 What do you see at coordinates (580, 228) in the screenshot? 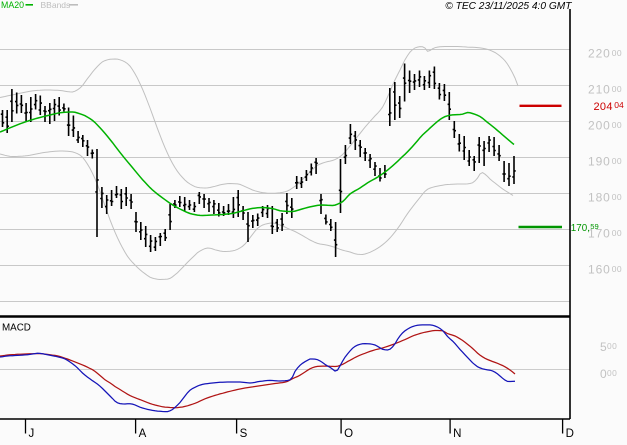
I see `svg-text: 170,` at bounding box center [580, 228].